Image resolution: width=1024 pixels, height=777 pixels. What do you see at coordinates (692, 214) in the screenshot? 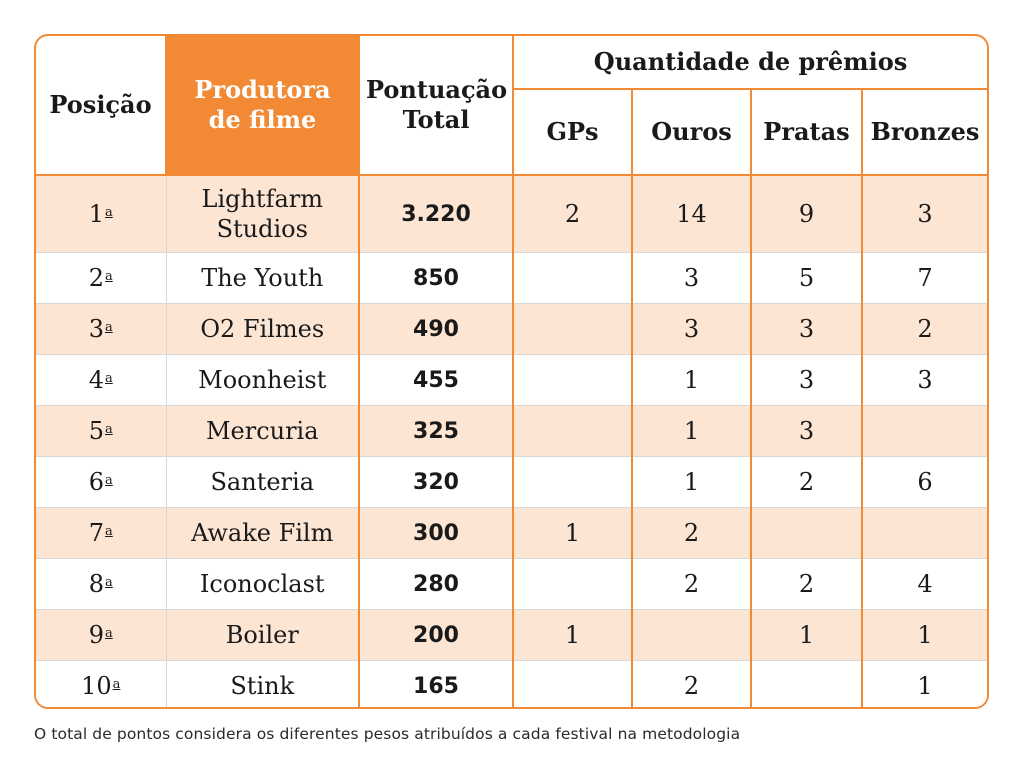
I see `cell-golds: 14` at bounding box center [692, 214].